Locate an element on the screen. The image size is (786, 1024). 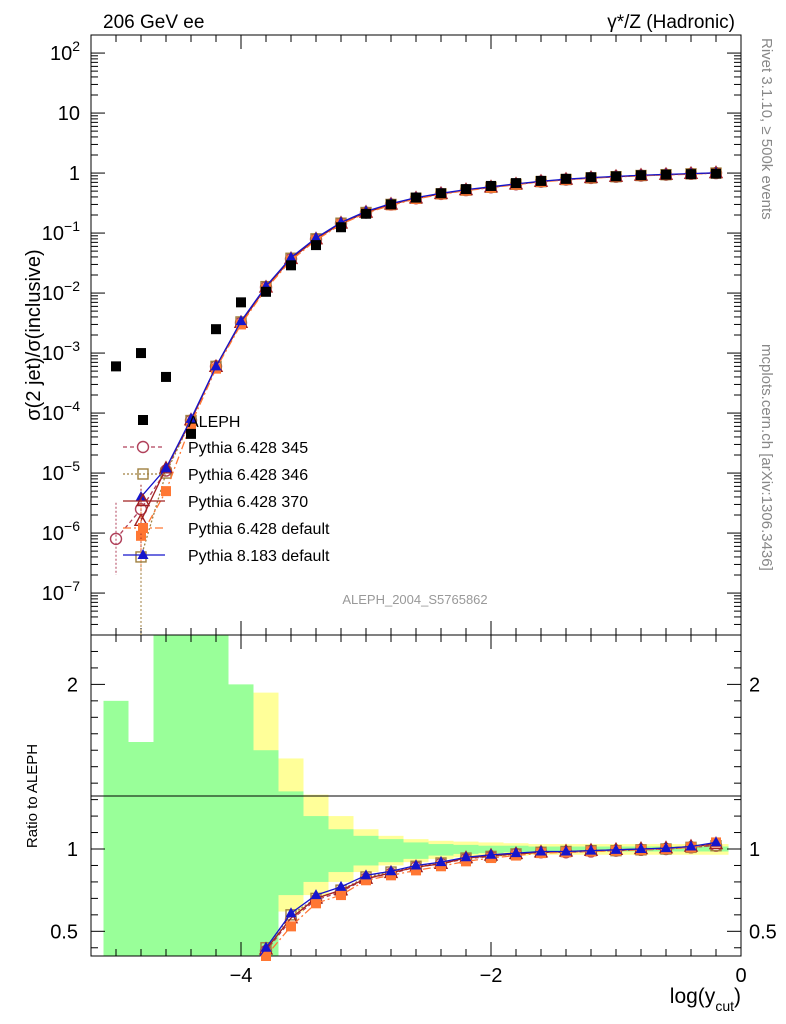
x-axis-title: log(ycut) is located at coordinates (705, 999).